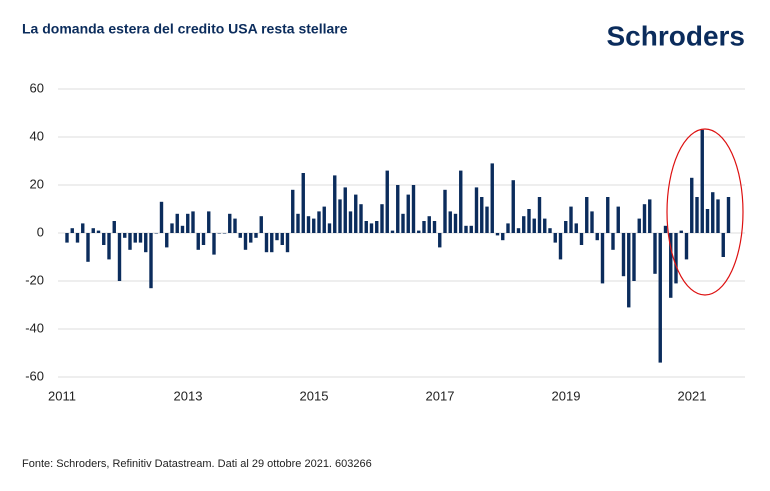 The width and height of the screenshot is (770, 491). What do you see at coordinates (34, 279) in the screenshot?
I see `y-tick-label: -20` at bounding box center [34, 279].